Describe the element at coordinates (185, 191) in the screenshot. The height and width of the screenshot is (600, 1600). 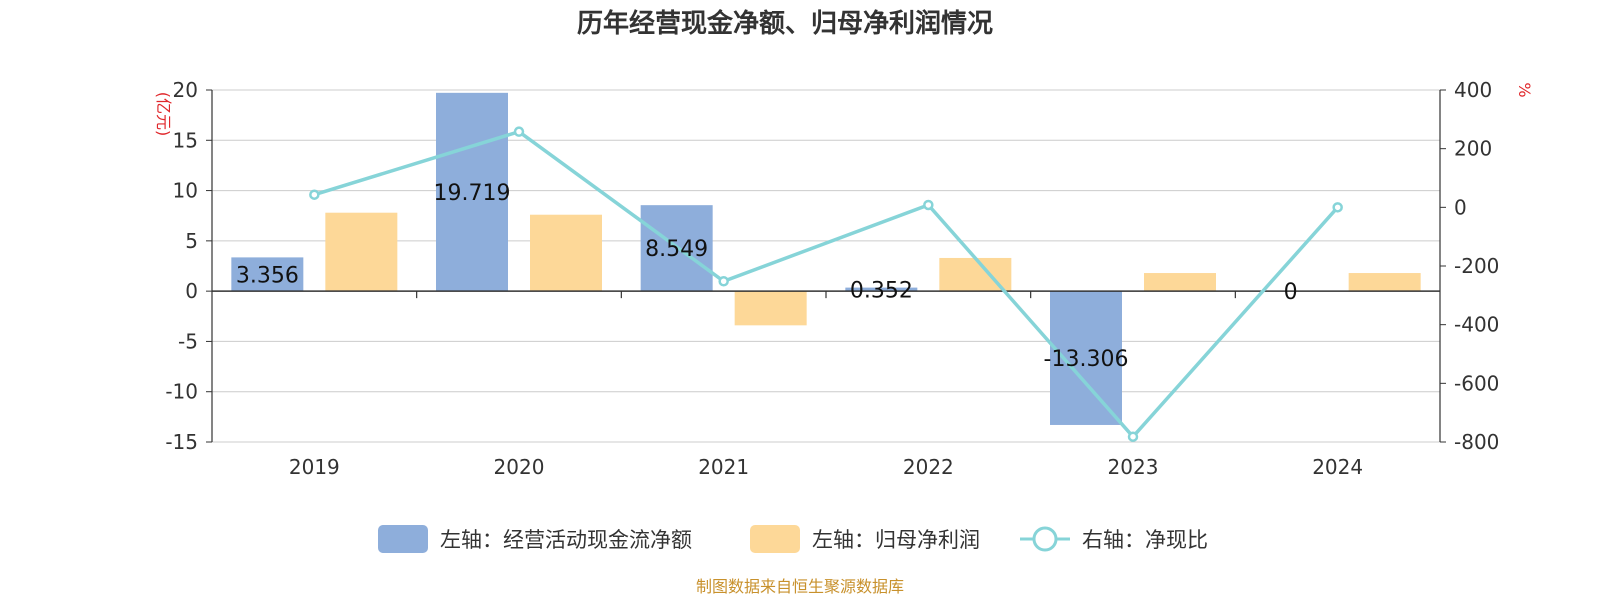
I see `left-axis-tick-label: 10` at that location.